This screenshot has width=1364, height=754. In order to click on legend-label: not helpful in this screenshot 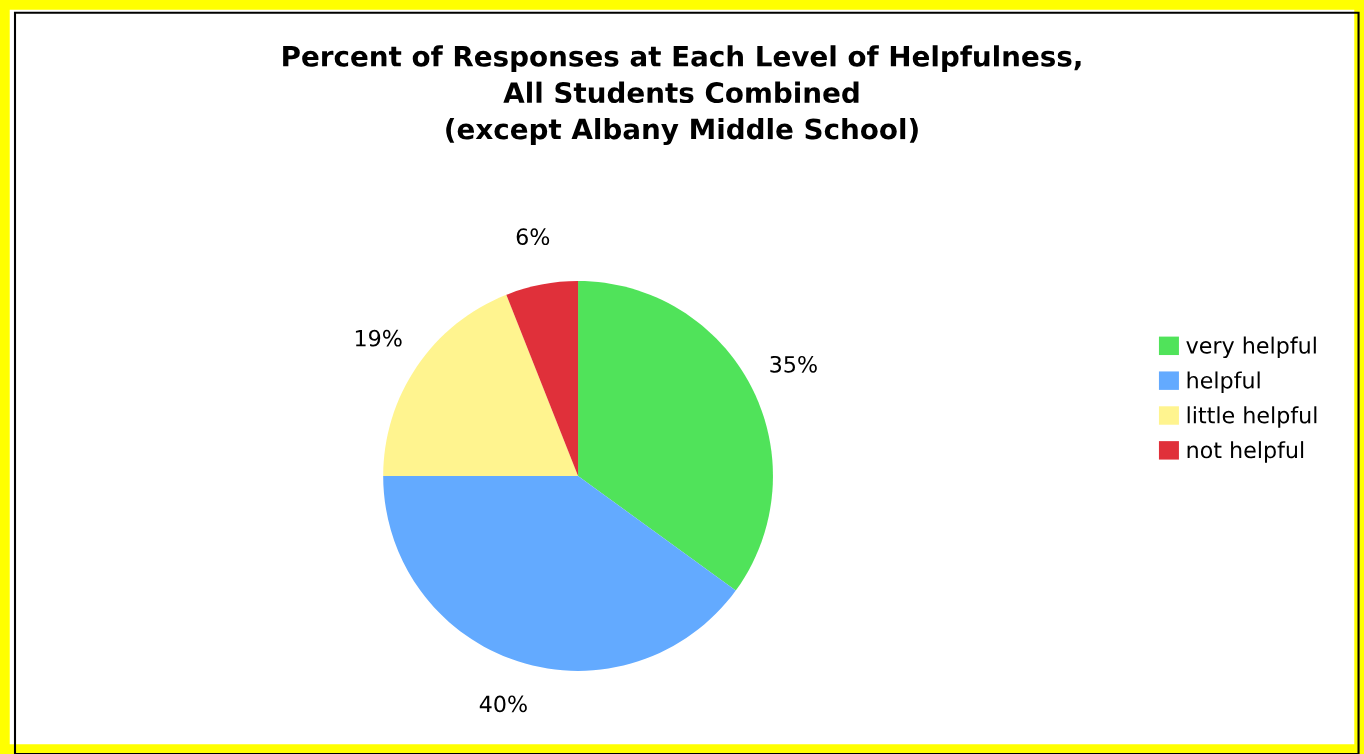, I will do `click(1245, 452)`.